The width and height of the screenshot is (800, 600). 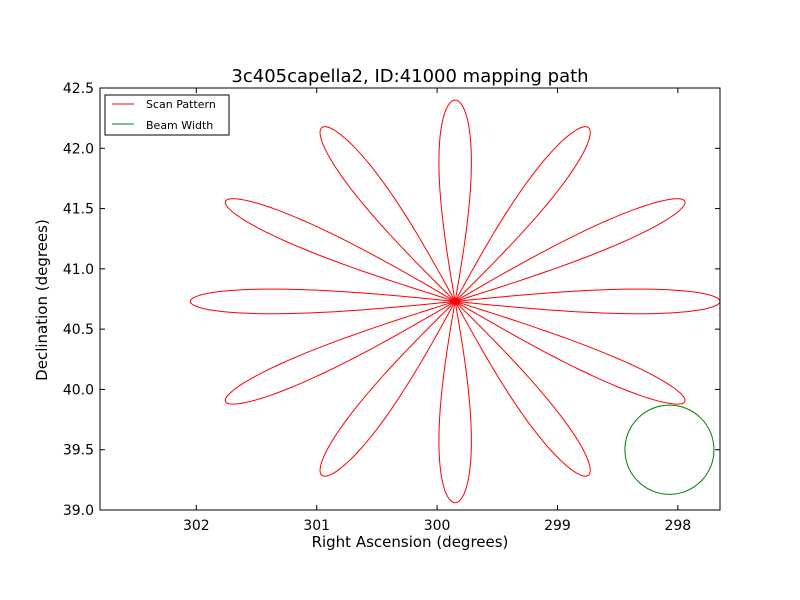 What do you see at coordinates (181, 104) in the screenshot?
I see `legend-entry-scan-pattern: Scan Pattern` at bounding box center [181, 104].